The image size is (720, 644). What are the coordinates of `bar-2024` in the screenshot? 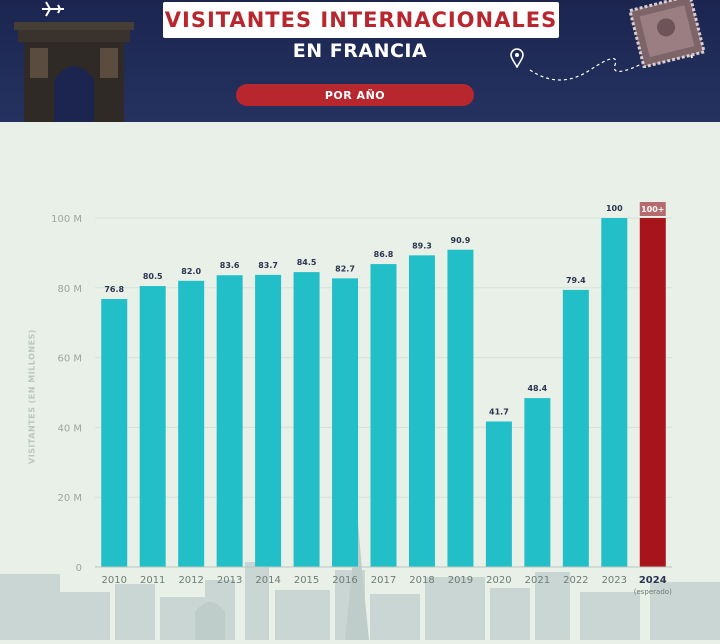 It's located at (652, 392).